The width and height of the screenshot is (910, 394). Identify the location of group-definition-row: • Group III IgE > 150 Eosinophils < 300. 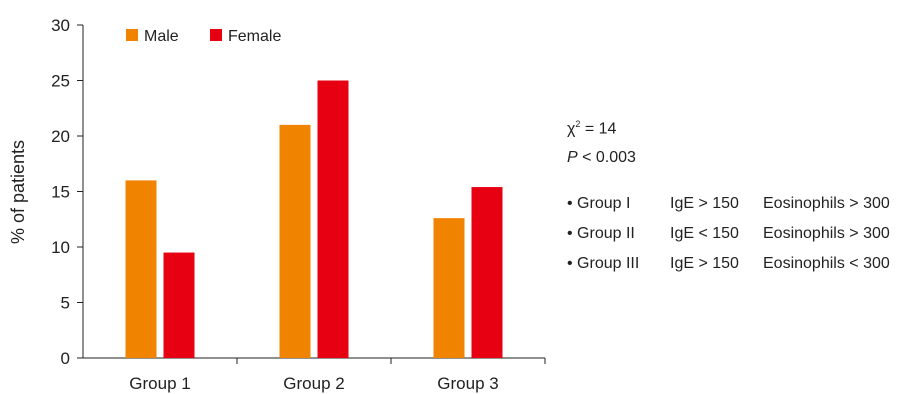
(728, 264).